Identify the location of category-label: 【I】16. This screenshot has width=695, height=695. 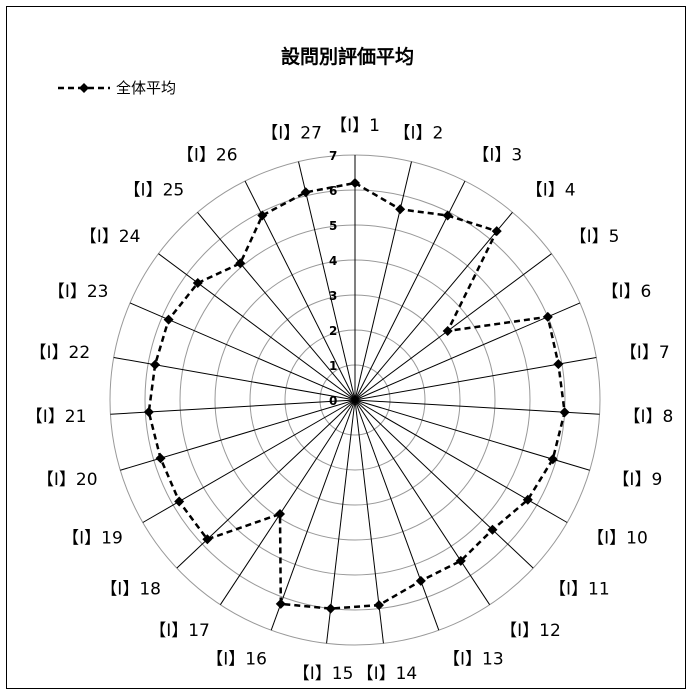
(236, 659).